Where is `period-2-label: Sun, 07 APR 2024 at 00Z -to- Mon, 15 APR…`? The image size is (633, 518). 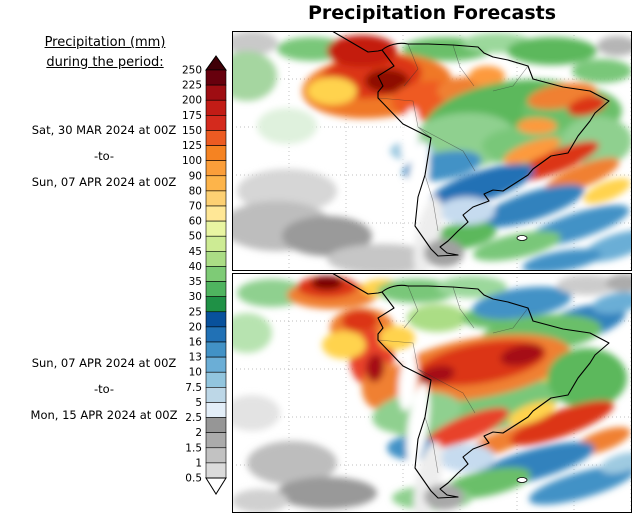
period-2-label: Sun, 07 APR 2024 at 00Z -to- Mon, 15 APR… is located at coordinates (104, 389).